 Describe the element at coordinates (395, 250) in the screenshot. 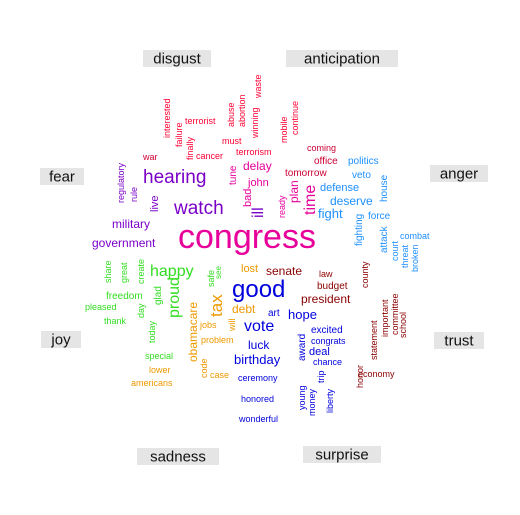

I see `word-court: court` at that location.